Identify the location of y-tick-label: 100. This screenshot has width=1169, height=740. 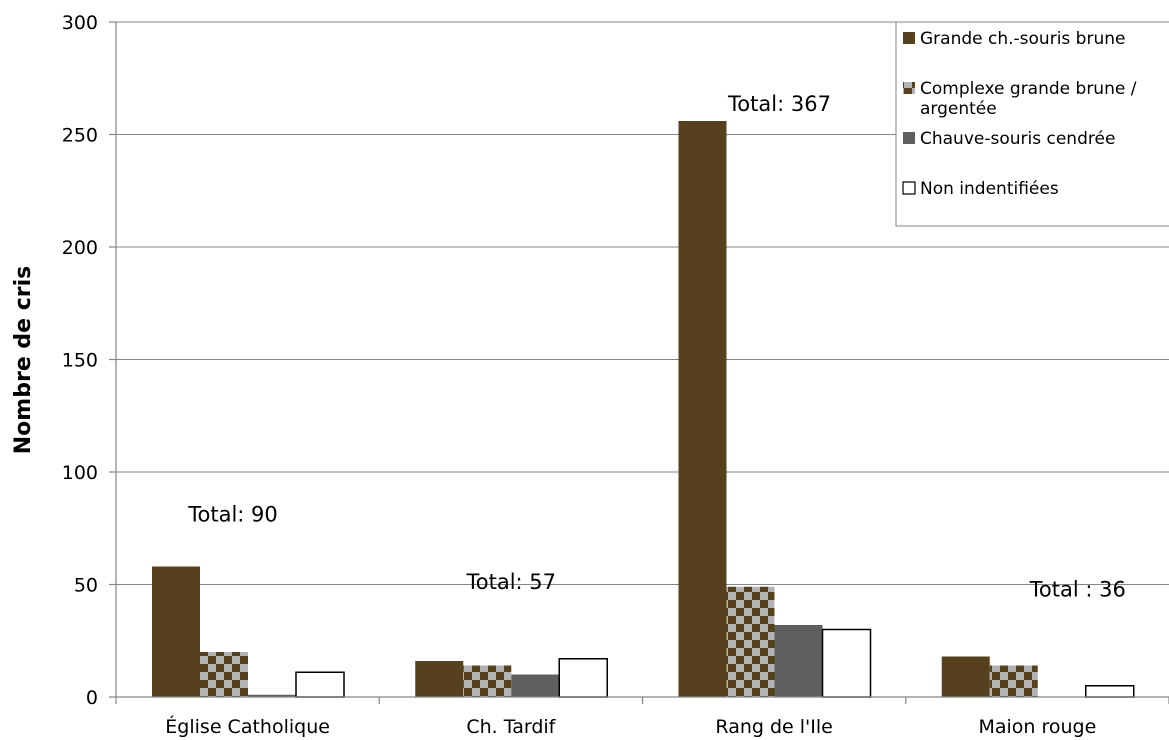
(80, 473).